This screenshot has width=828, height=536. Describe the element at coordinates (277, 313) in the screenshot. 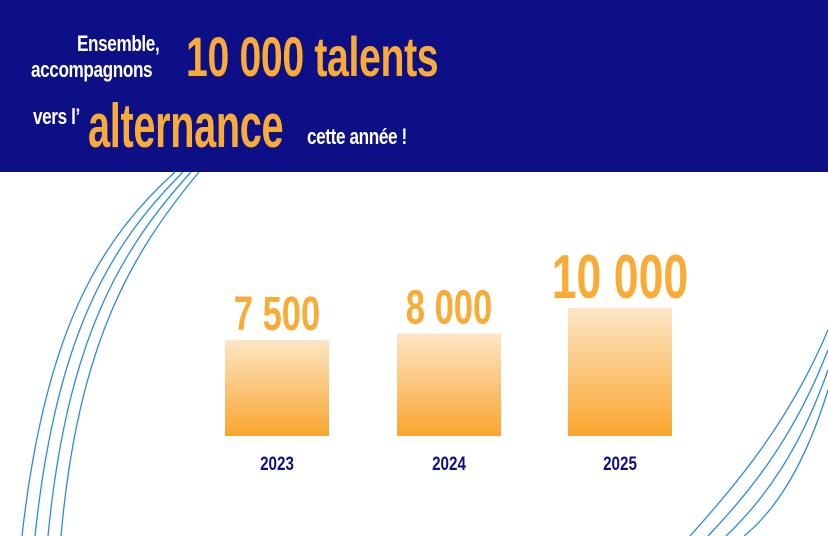

I see `value-label-2023: 7 500` at that location.